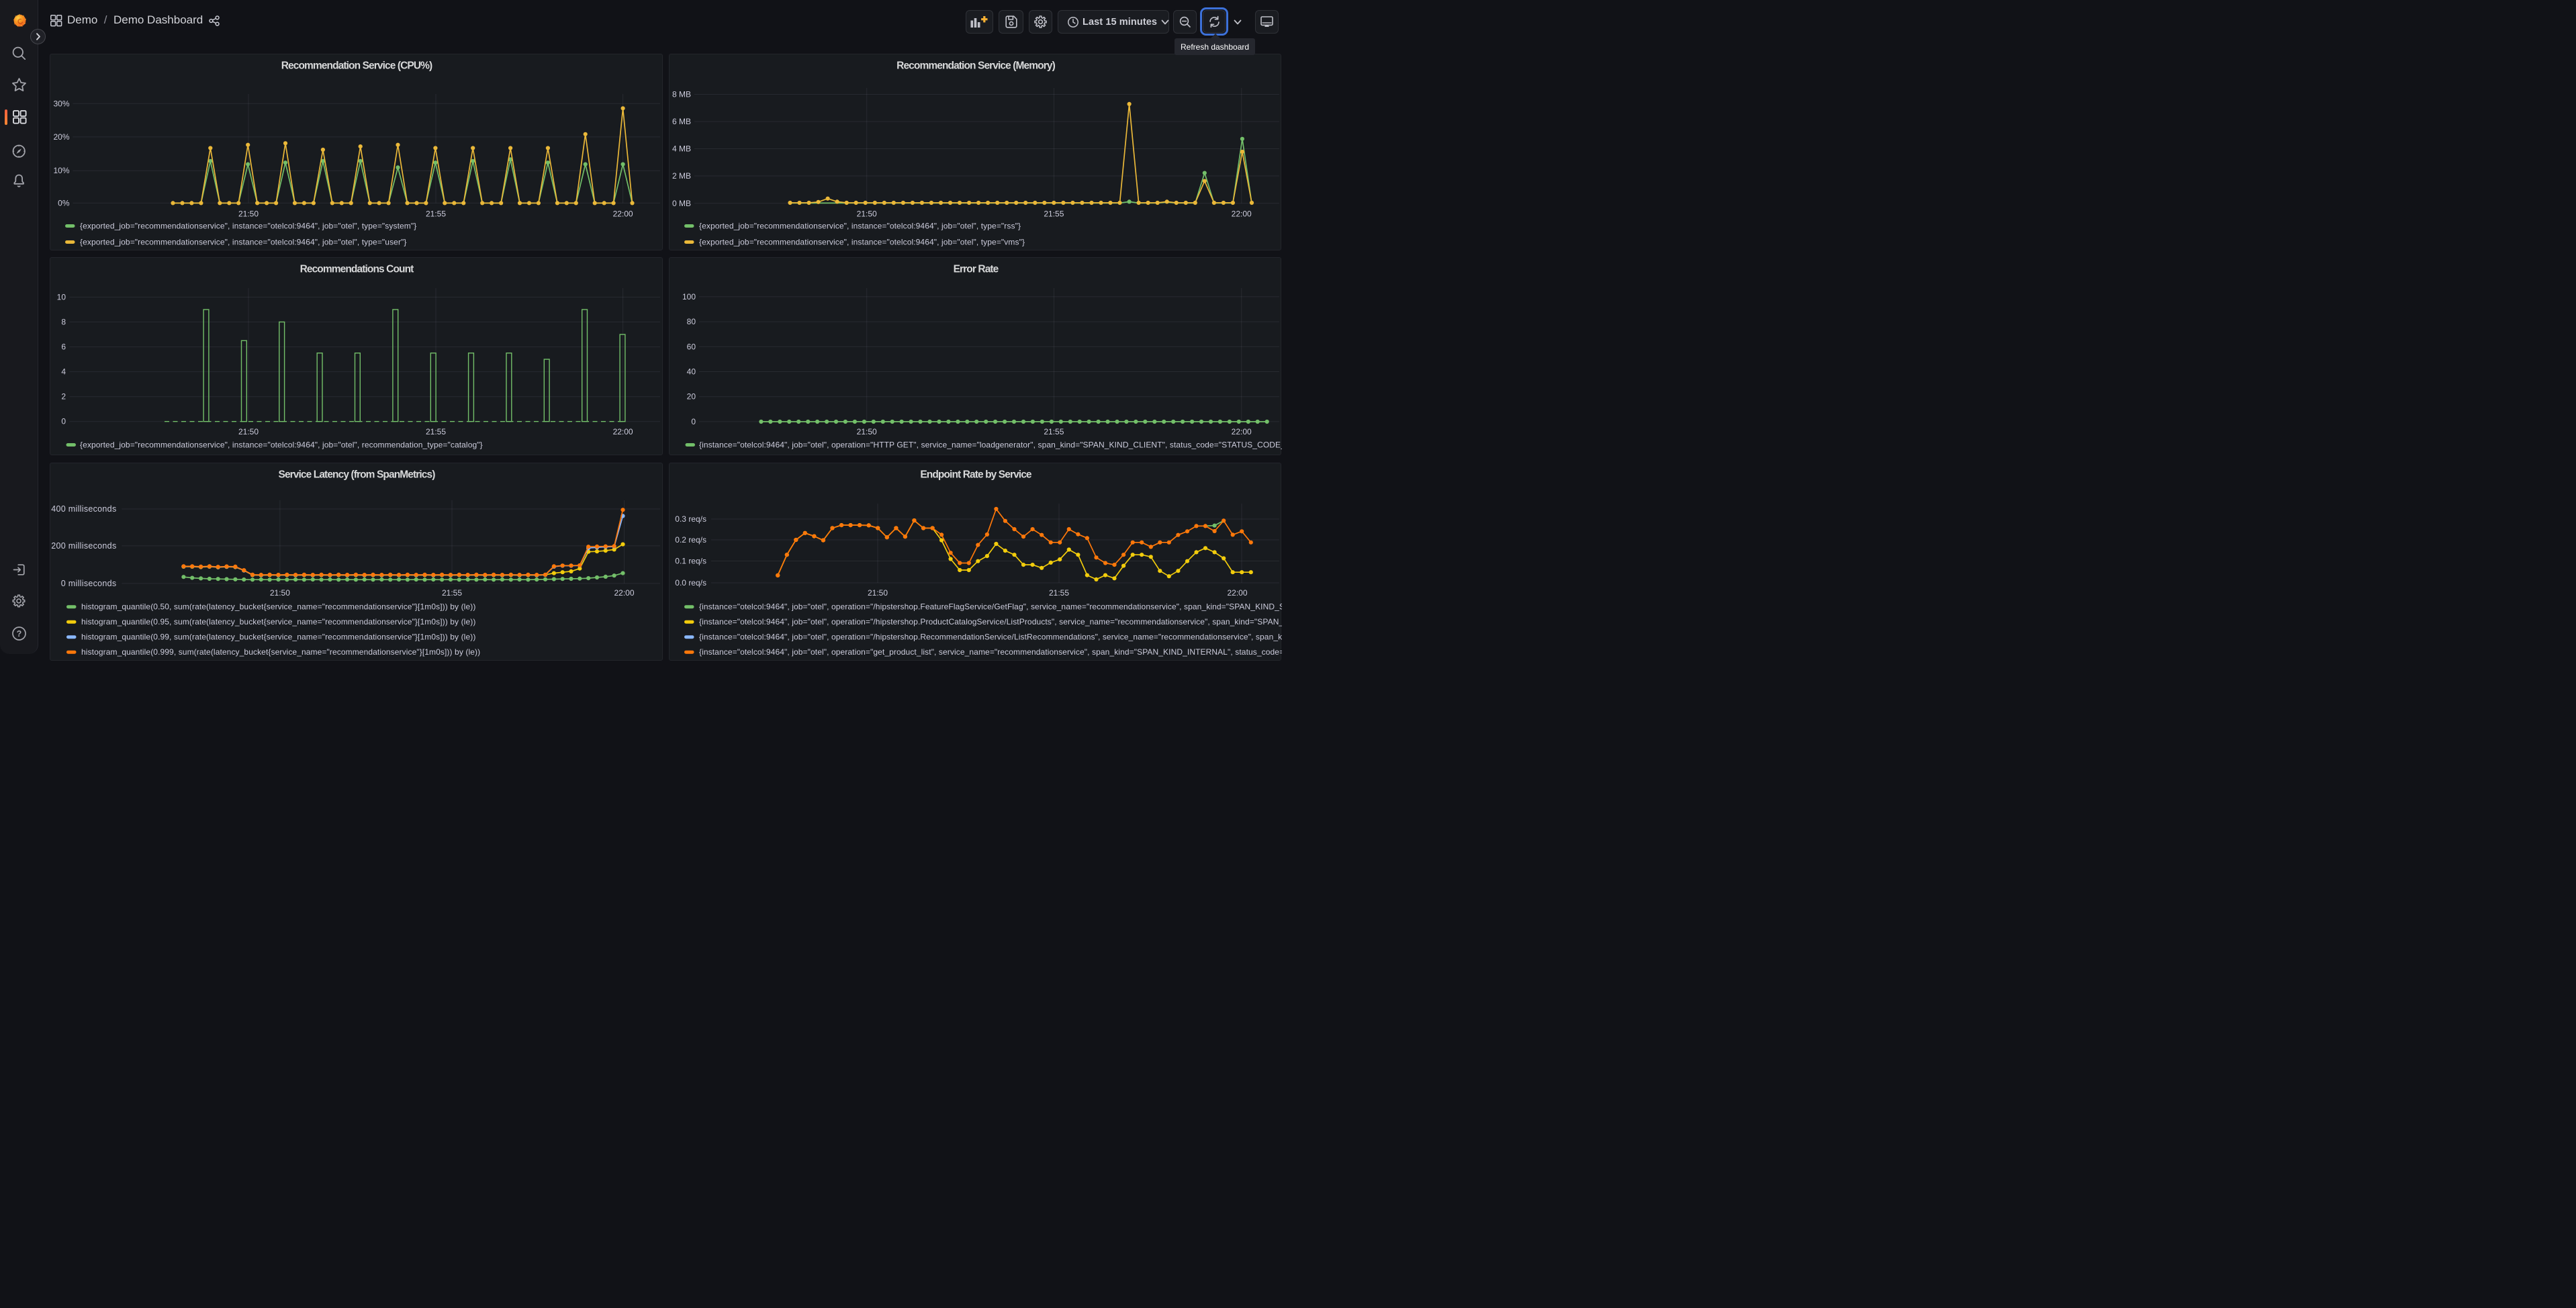  I want to click on svg-text: 0.3 req/s, so click(690, 519).